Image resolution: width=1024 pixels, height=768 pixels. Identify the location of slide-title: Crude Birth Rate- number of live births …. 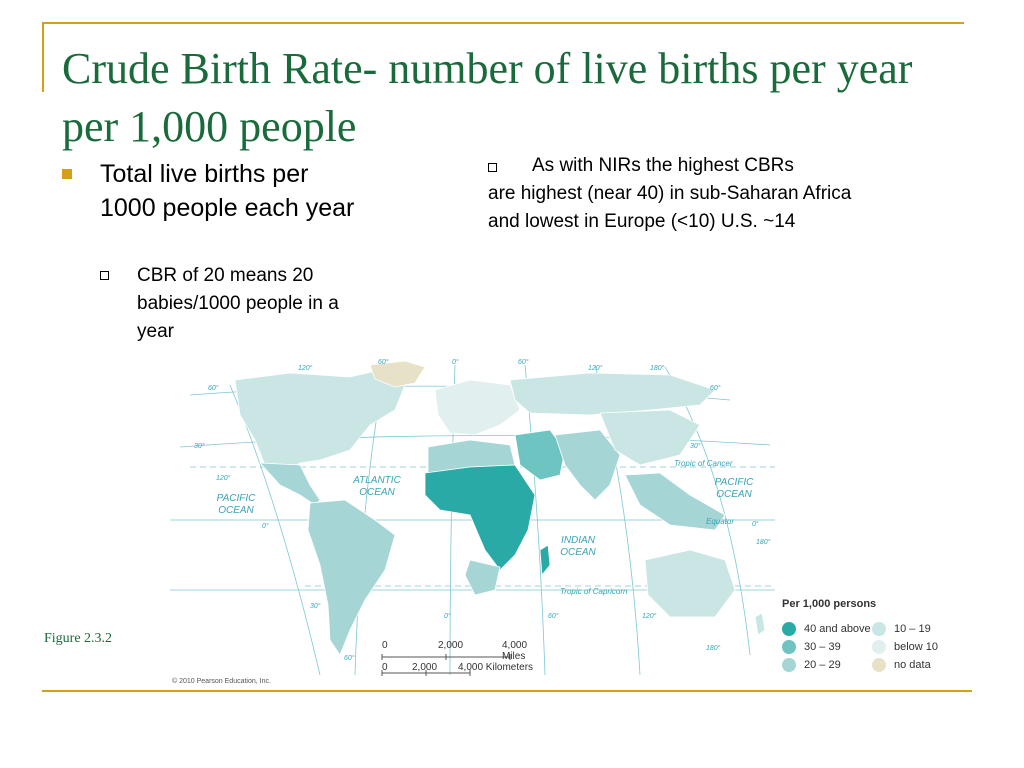
(487, 97).